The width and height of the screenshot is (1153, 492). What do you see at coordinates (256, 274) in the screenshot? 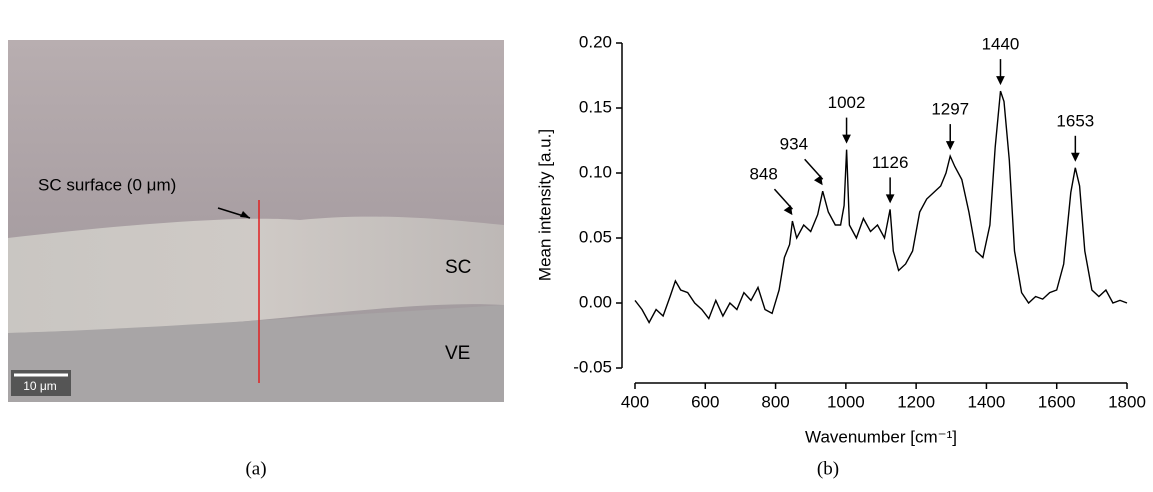
I see `sc-layer` at bounding box center [256, 274].